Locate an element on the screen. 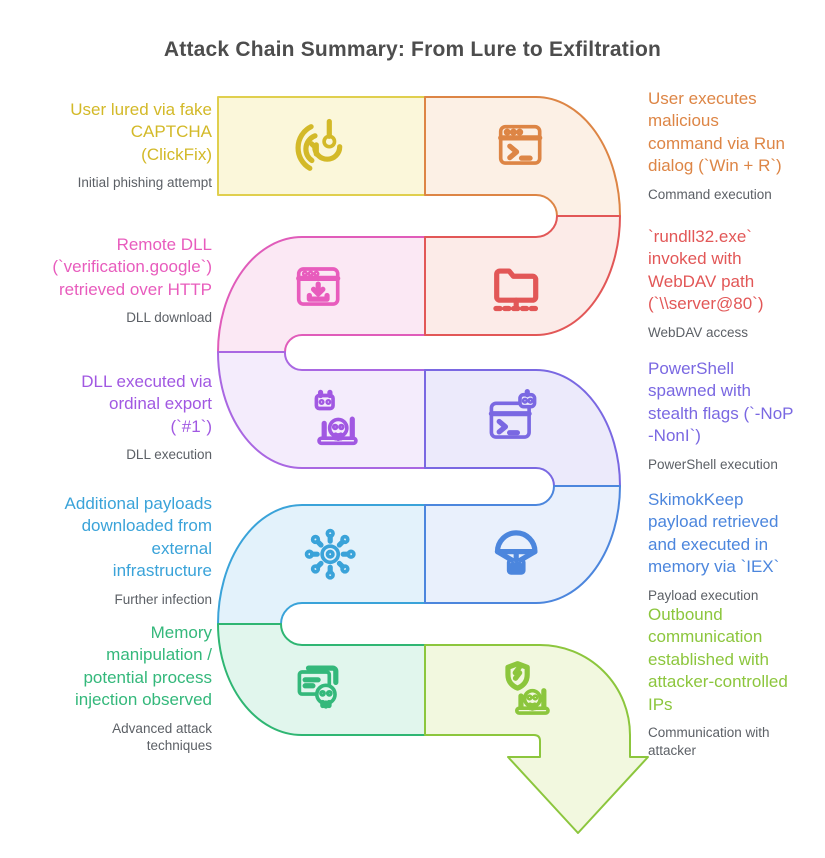  terminal-window-icon is located at coordinates (520, 144).